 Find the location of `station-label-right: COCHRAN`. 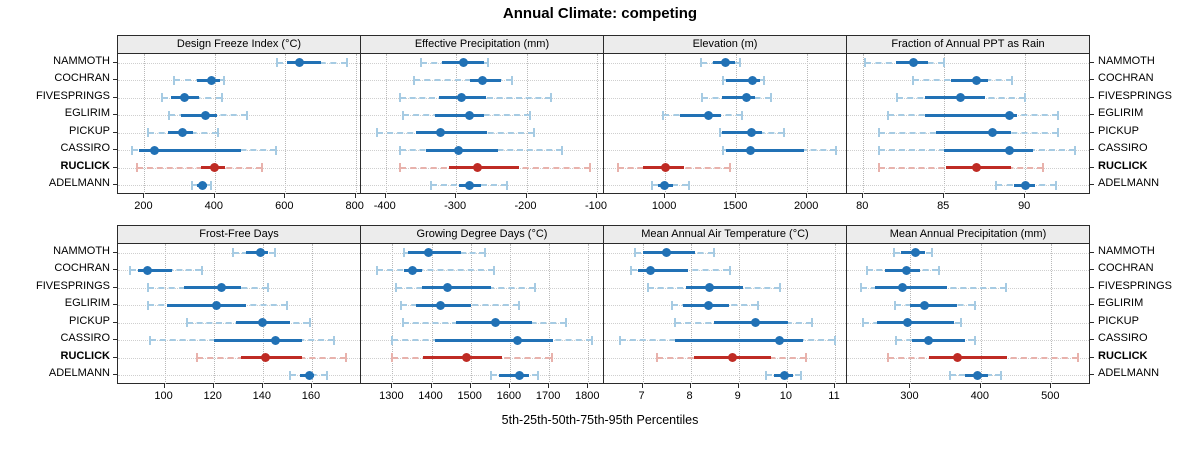

station-label-right: COCHRAN is located at coordinates (1126, 268).